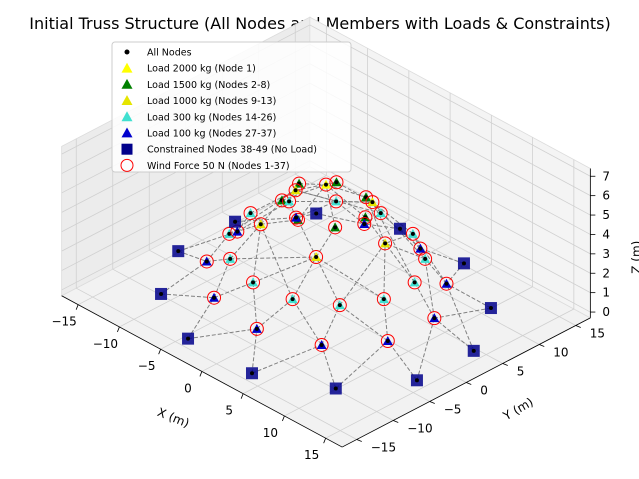 This screenshot has height=479, width=639. What do you see at coordinates (211, 101) in the screenshot?
I see `legend-label: Load 1000 kg (Nodes 9-13)` at bounding box center [211, 101].